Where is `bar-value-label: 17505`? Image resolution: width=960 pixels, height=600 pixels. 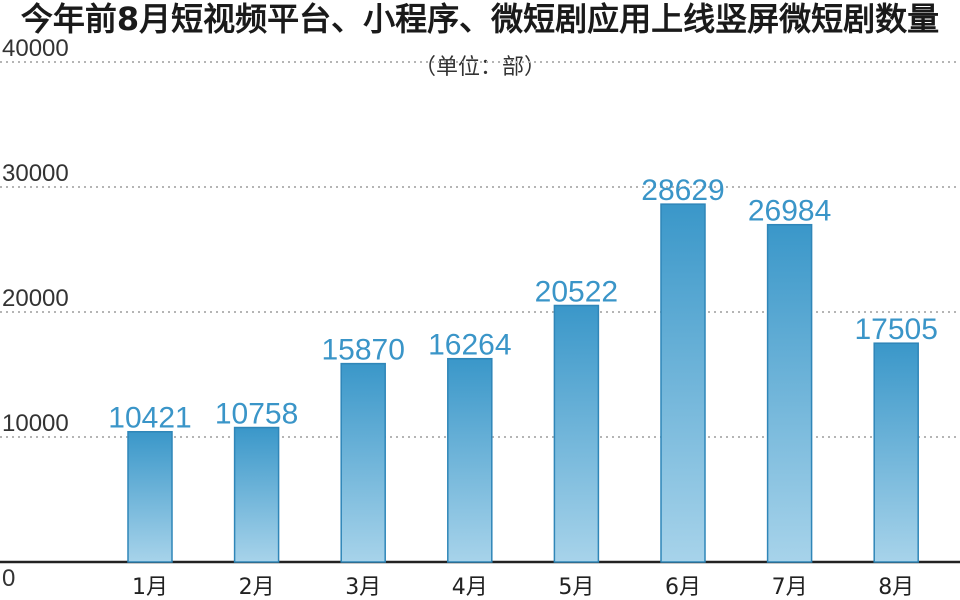 bar-value-label: 17505 is located at coordinates (895, 329).